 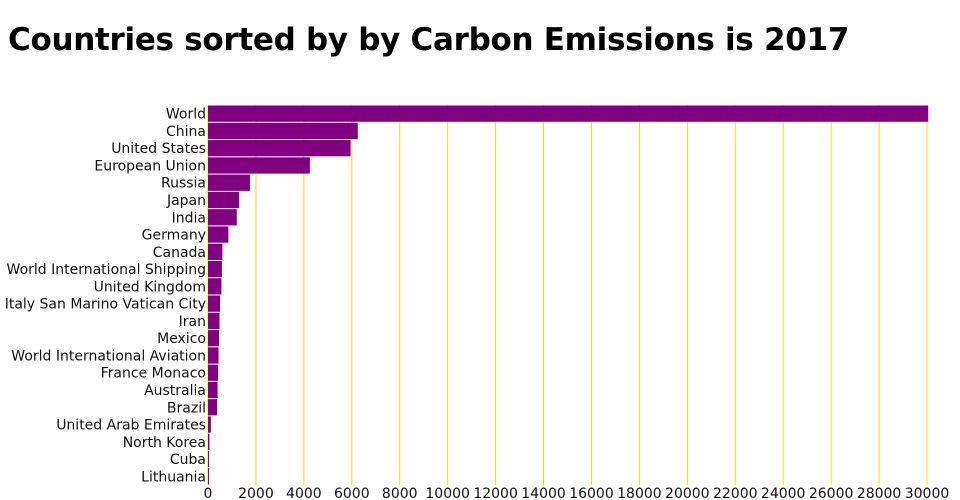 What do you see at coordinates (735, 493) in the screenshot?
I see `x-tick-label: 22000` at bounding box center [735, 493].